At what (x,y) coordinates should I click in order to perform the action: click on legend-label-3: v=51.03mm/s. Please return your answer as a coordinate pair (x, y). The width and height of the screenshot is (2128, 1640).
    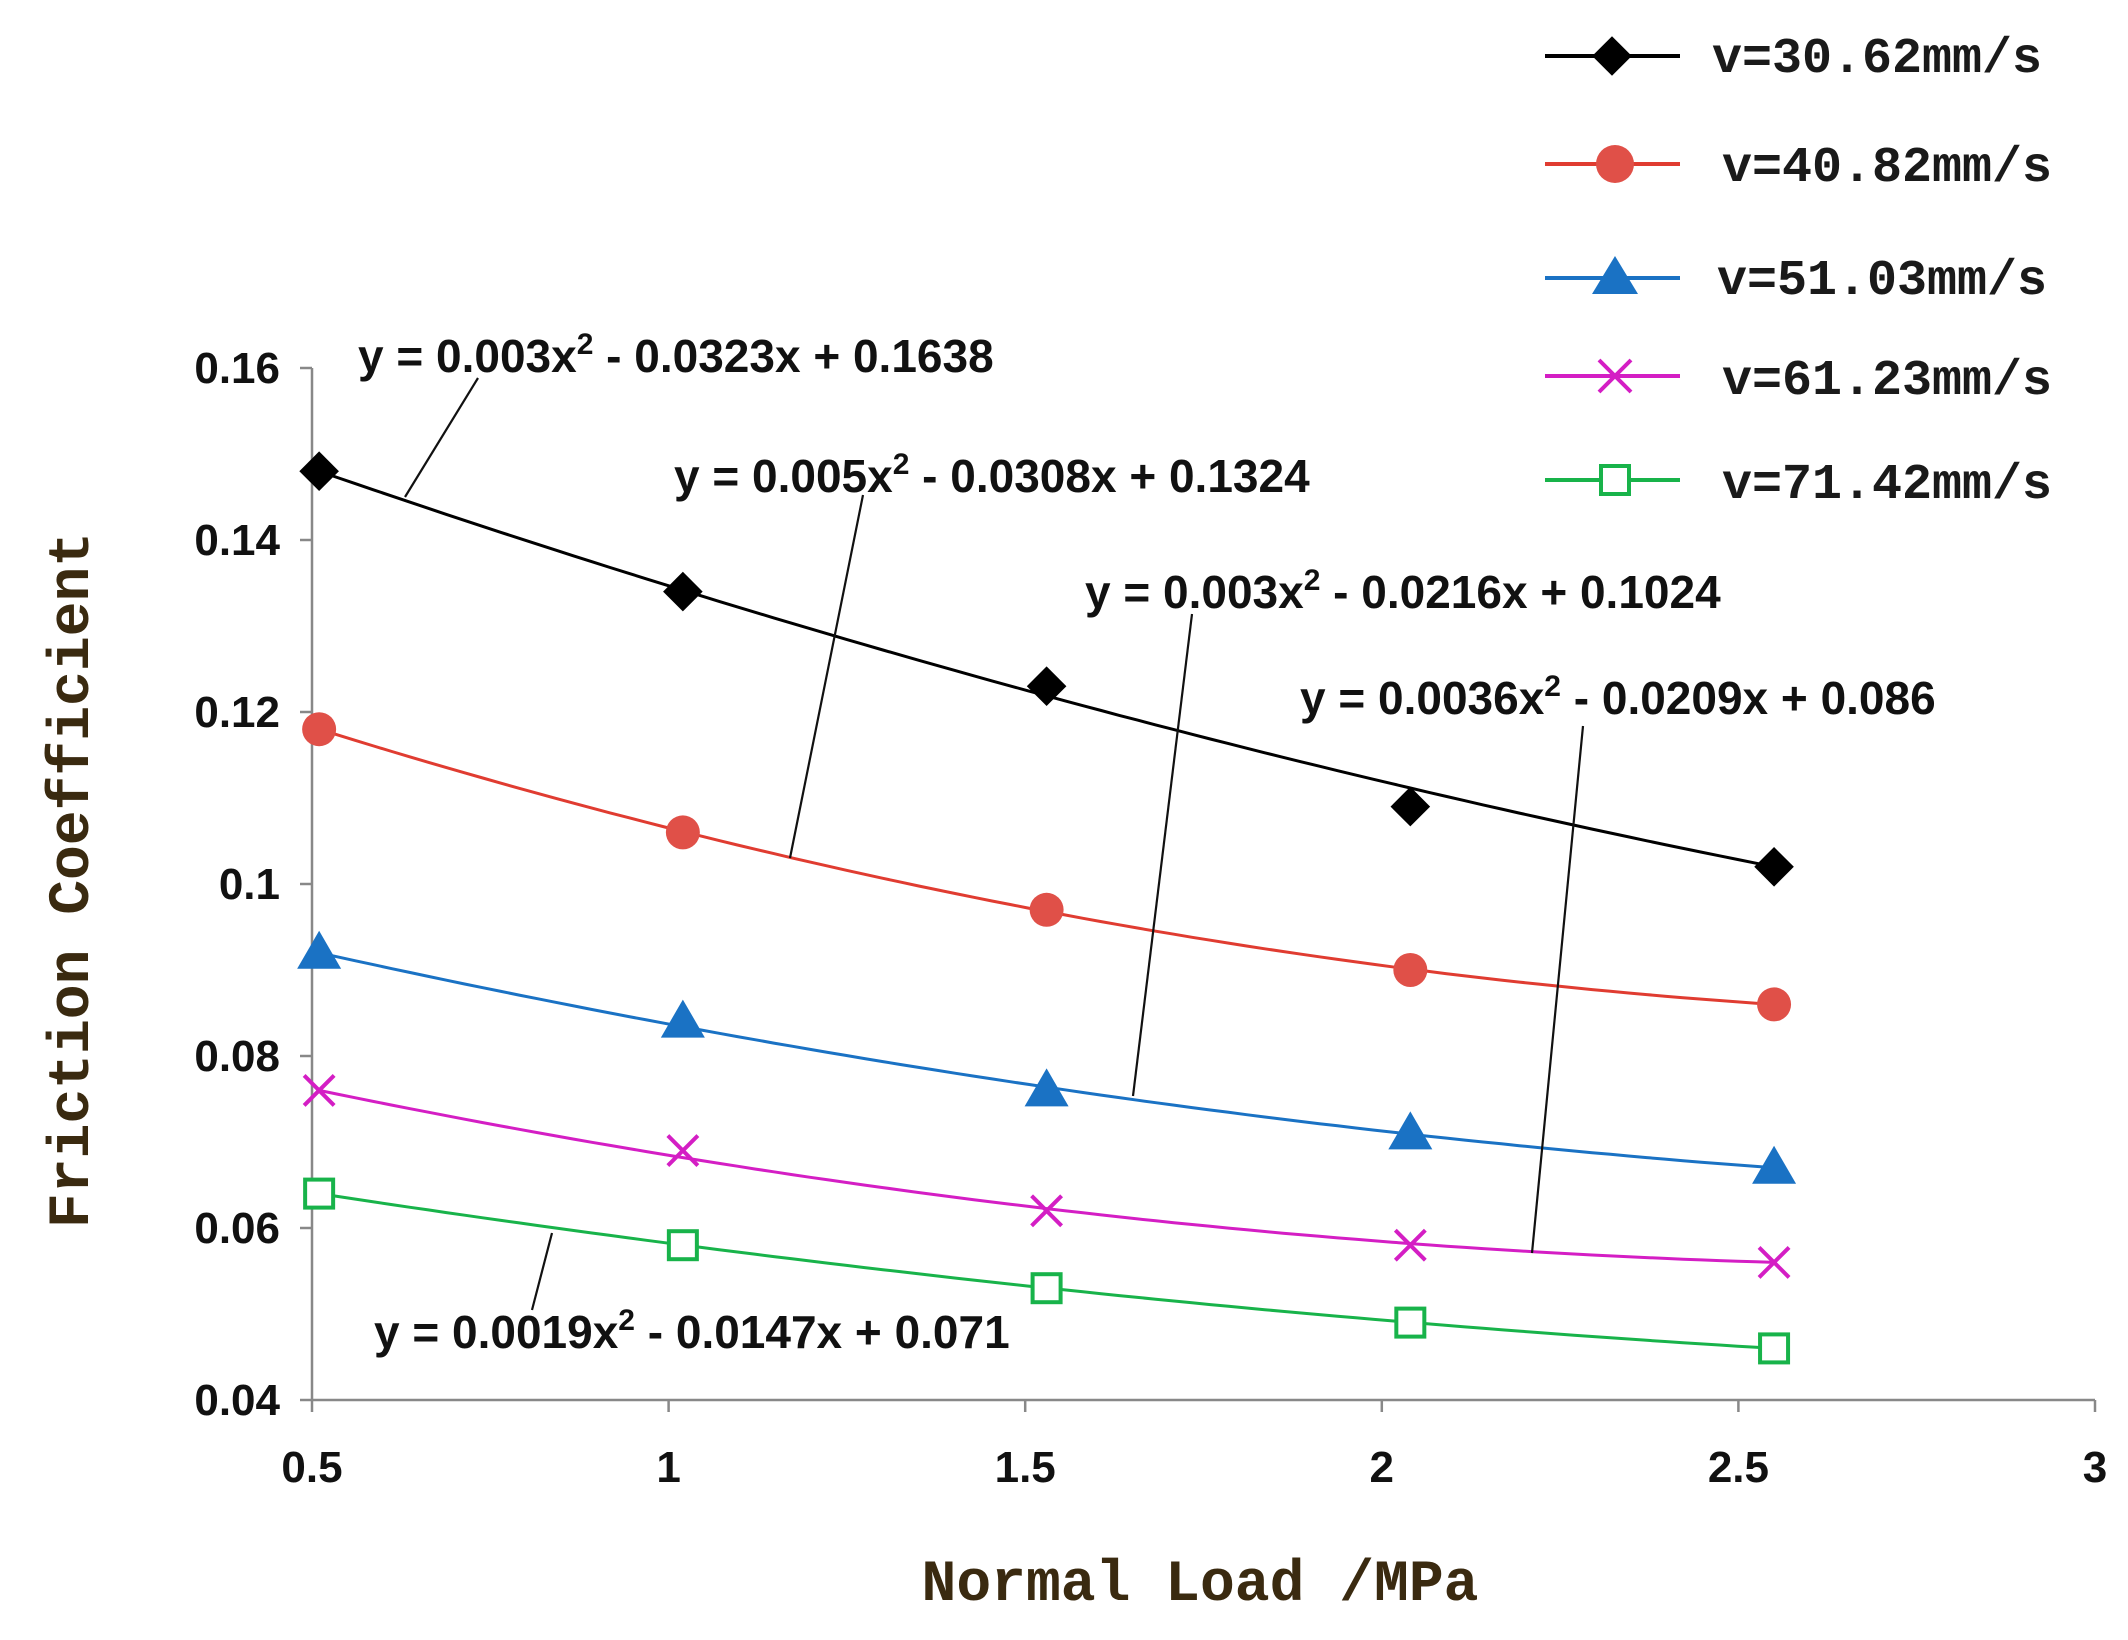
    Looking at the image, I should click on (1882, 281).